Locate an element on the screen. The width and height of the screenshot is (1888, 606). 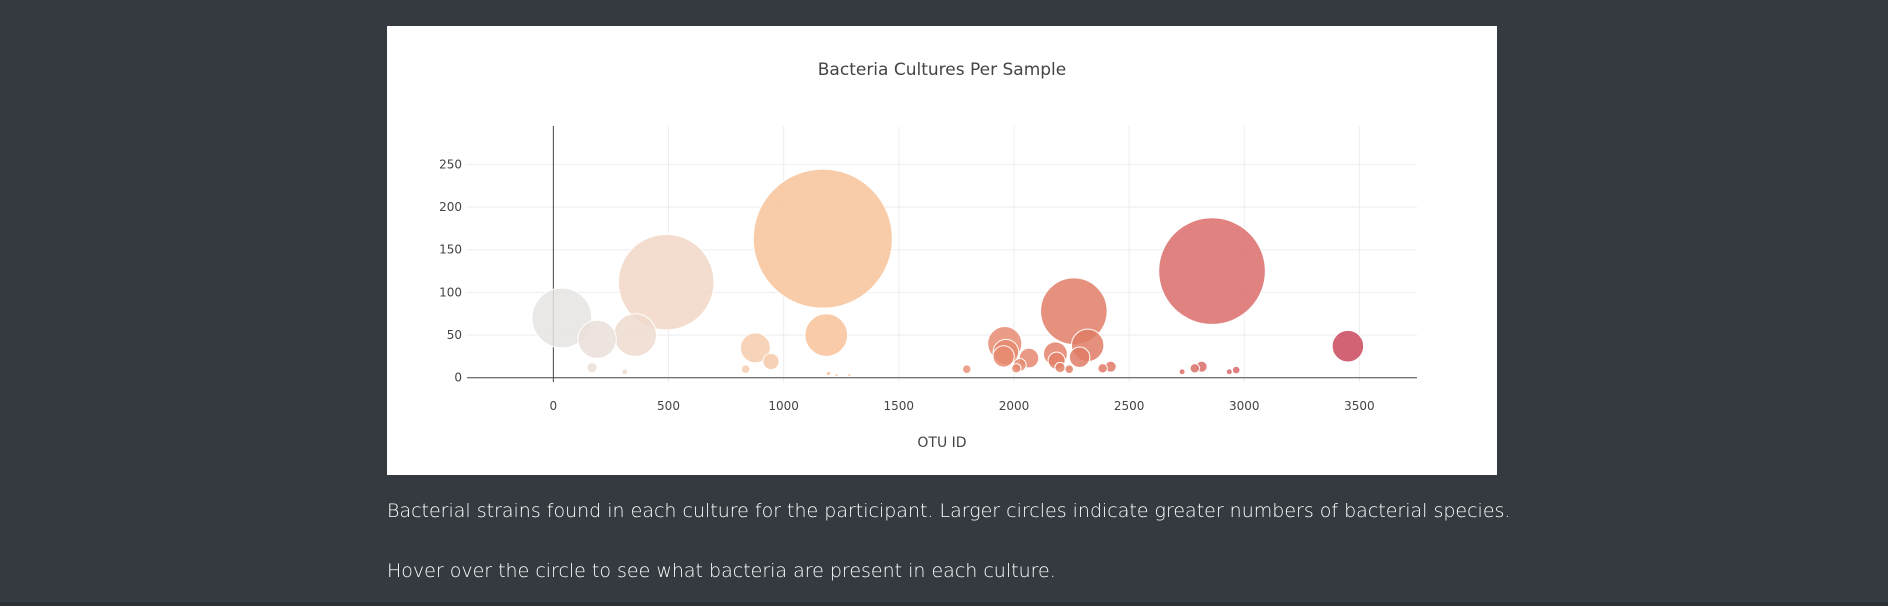
x-tick-label: 1500 is located at coordinates (899, 406).